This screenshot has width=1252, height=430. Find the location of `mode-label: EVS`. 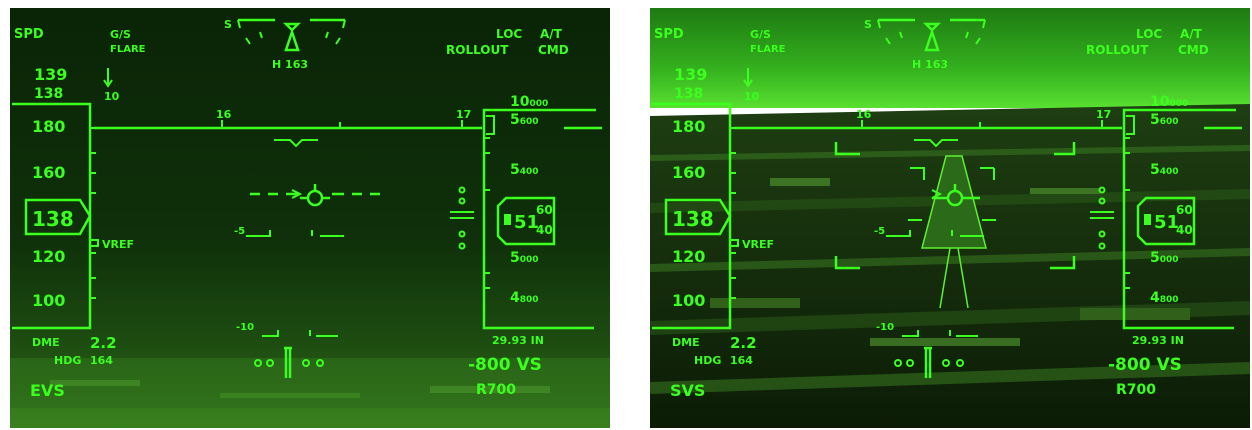

mode-label: EVS is located at coordinates (47, 390).